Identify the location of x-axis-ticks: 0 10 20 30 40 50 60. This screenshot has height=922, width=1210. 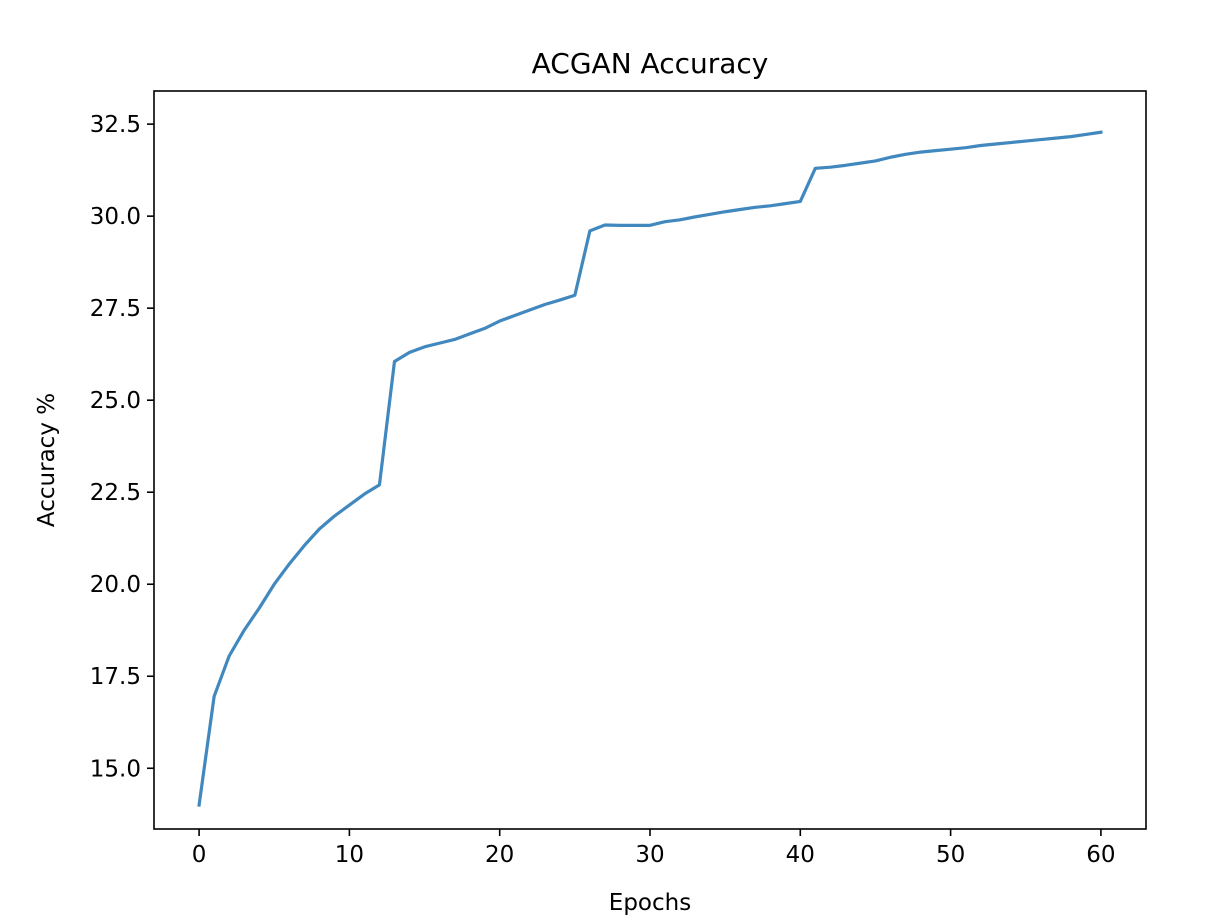
(654, 848).